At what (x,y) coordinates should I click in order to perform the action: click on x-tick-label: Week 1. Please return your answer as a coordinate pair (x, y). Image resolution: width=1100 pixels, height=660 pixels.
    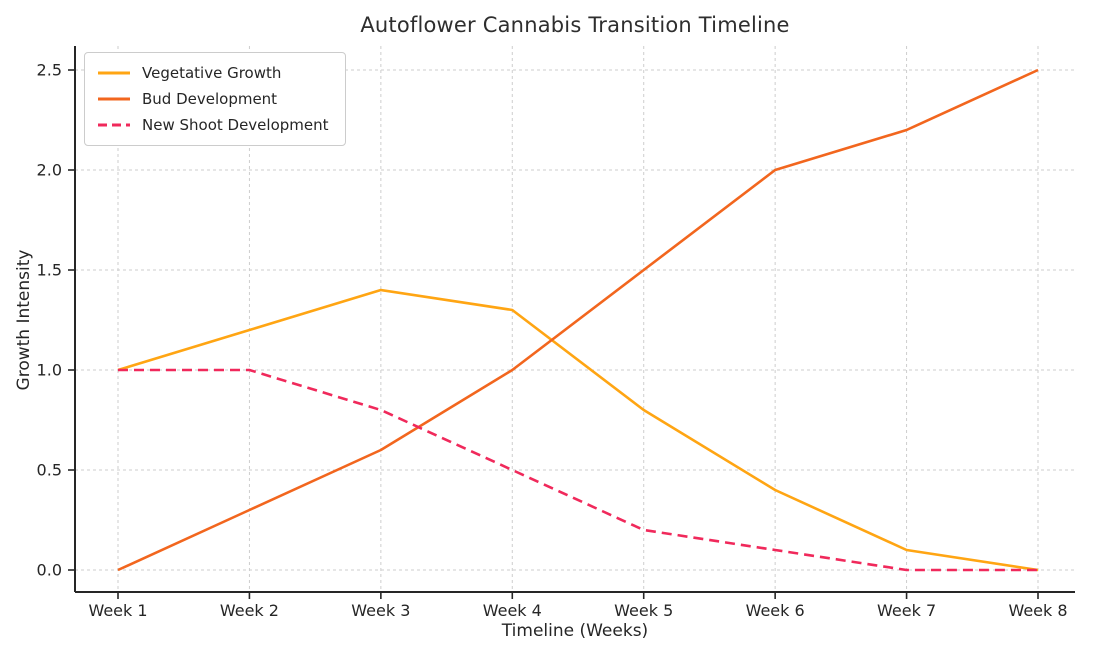
    Looking at the image, I should click on (117, 610).